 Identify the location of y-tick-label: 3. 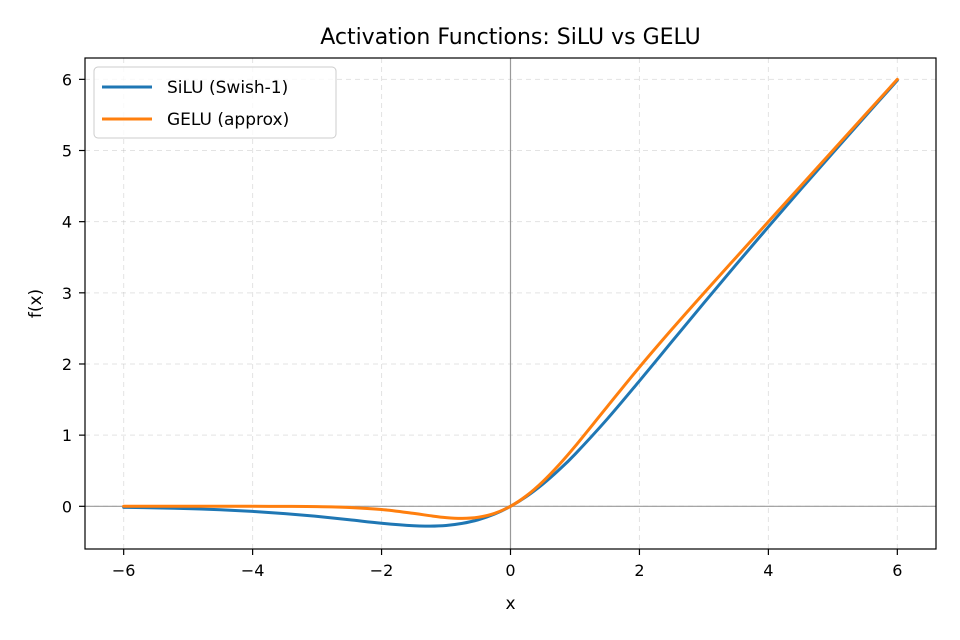
(67, 293).